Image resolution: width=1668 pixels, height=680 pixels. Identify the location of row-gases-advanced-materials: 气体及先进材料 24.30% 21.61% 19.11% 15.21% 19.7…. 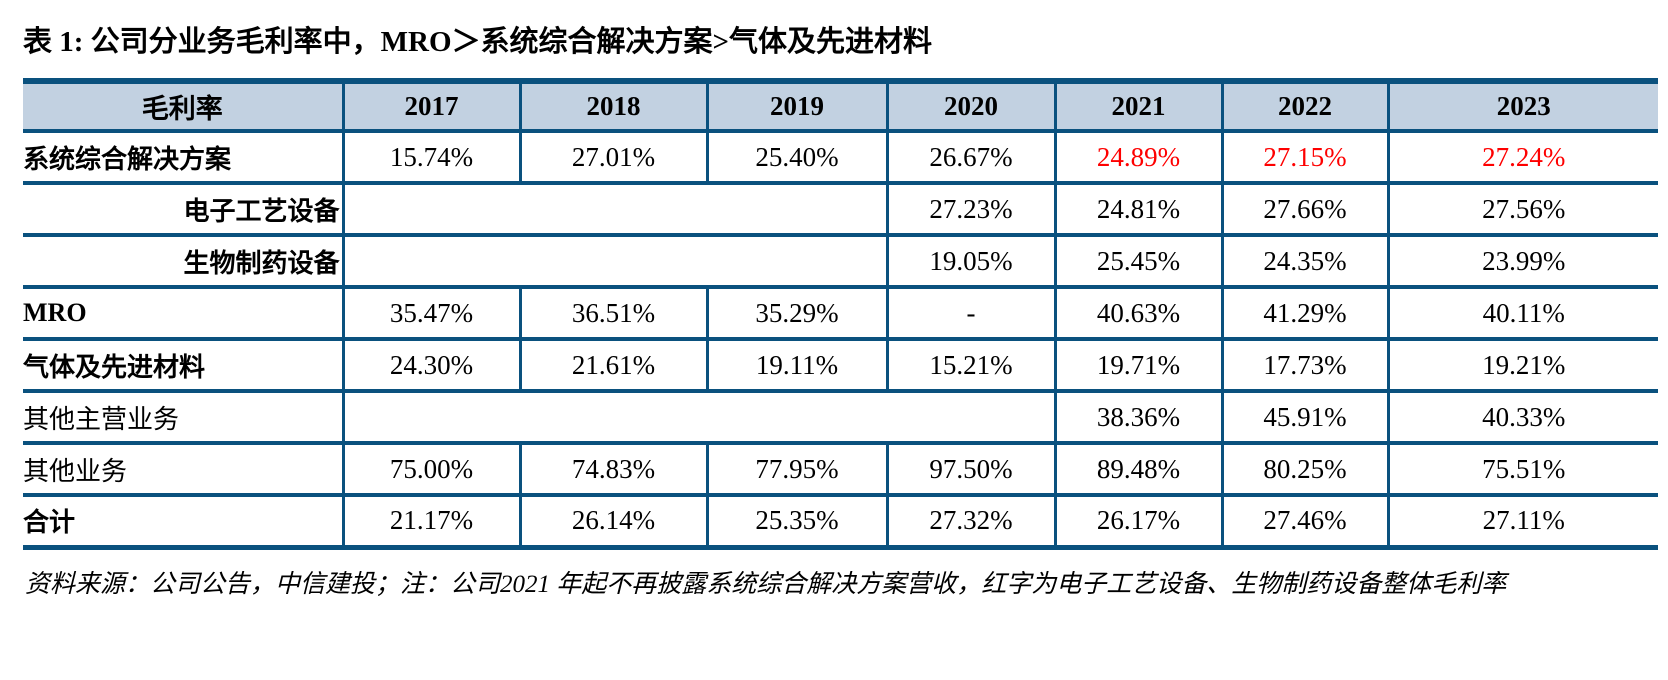
(840, 365).